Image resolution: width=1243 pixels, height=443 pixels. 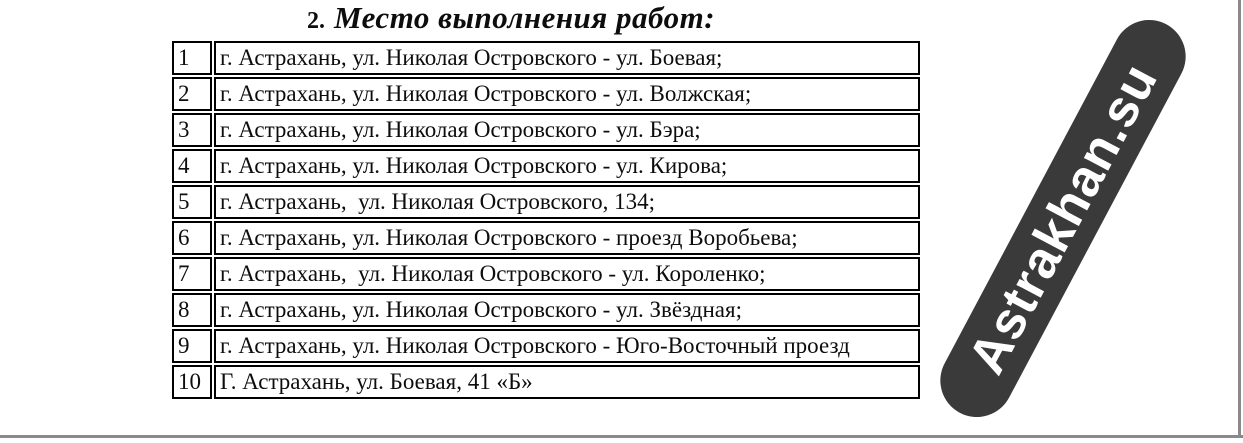 I want to click on row-number-cell: 6, so click(x=192, y=238).